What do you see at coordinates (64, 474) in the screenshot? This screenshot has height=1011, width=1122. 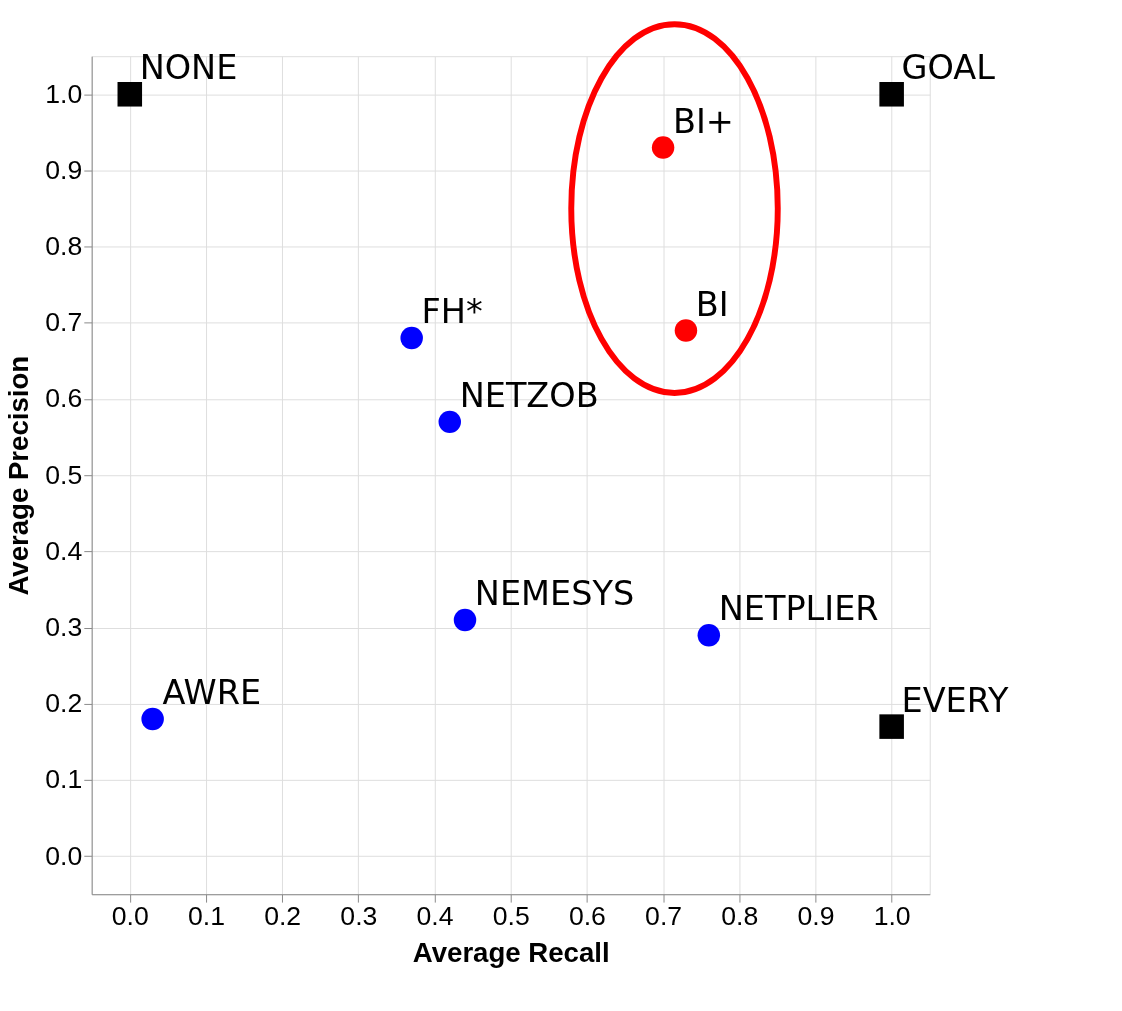 I see `y-tick-label: 0.5` at bounding box center [64, 474].